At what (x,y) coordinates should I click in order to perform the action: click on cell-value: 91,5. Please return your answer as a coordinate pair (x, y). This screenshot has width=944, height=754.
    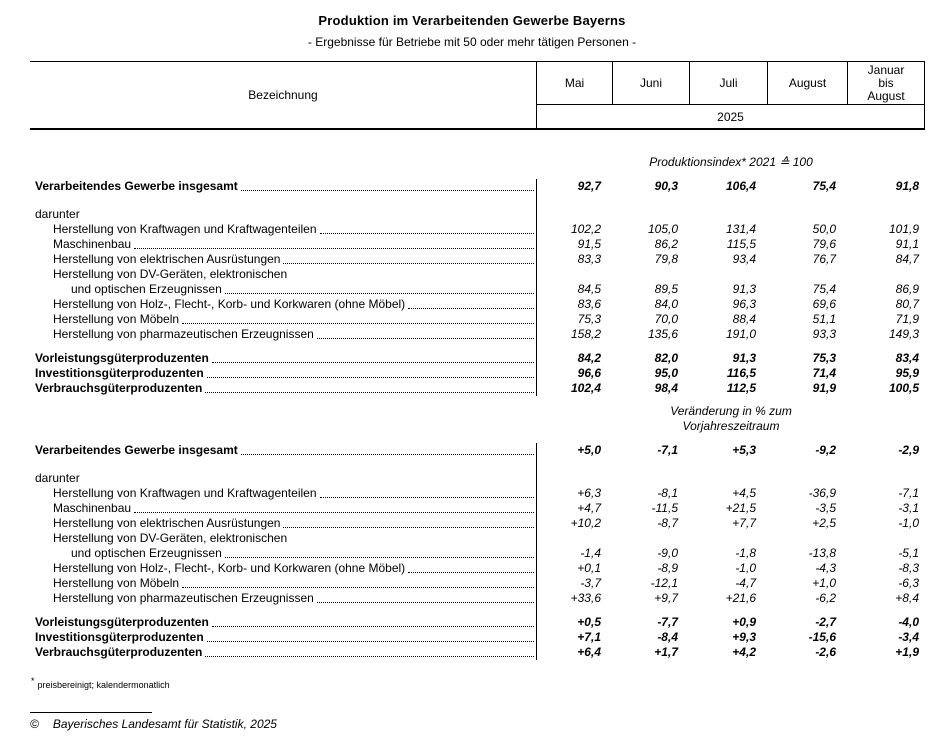
    Looking at the image, I should click on (589, 244).